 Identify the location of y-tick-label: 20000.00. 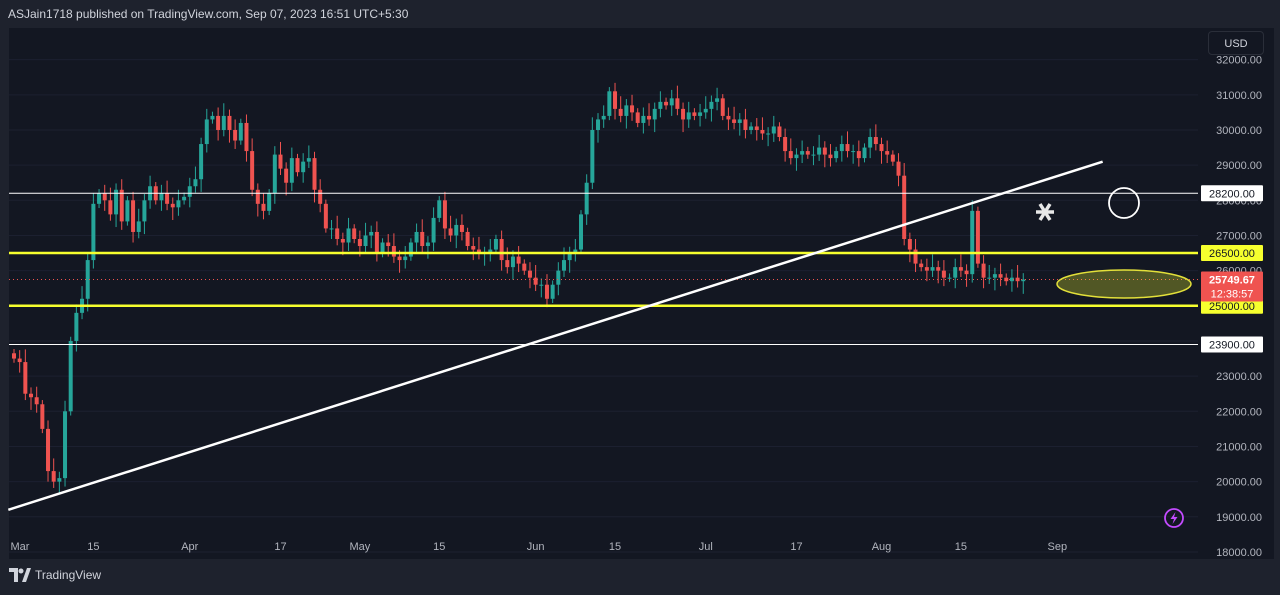
(1239, 483).